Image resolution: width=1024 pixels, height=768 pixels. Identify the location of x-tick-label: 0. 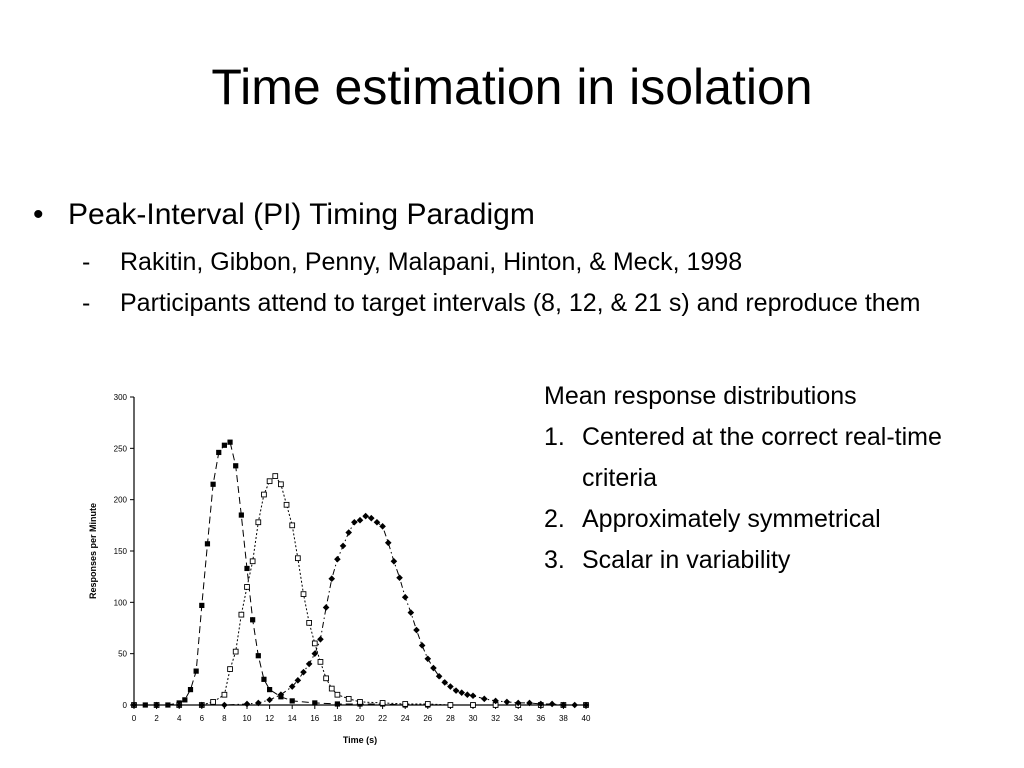
(134, 718).